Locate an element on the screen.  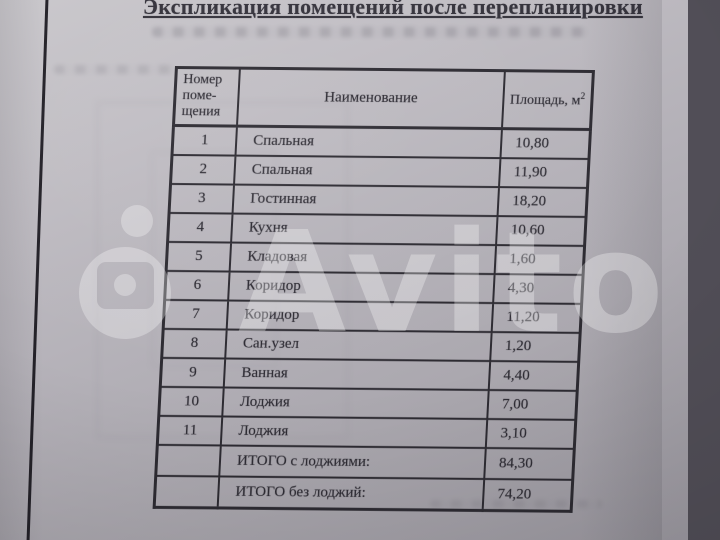
total-row: ИТОГО с лоджиями: 84,30 is located at coordinates (365, 462).